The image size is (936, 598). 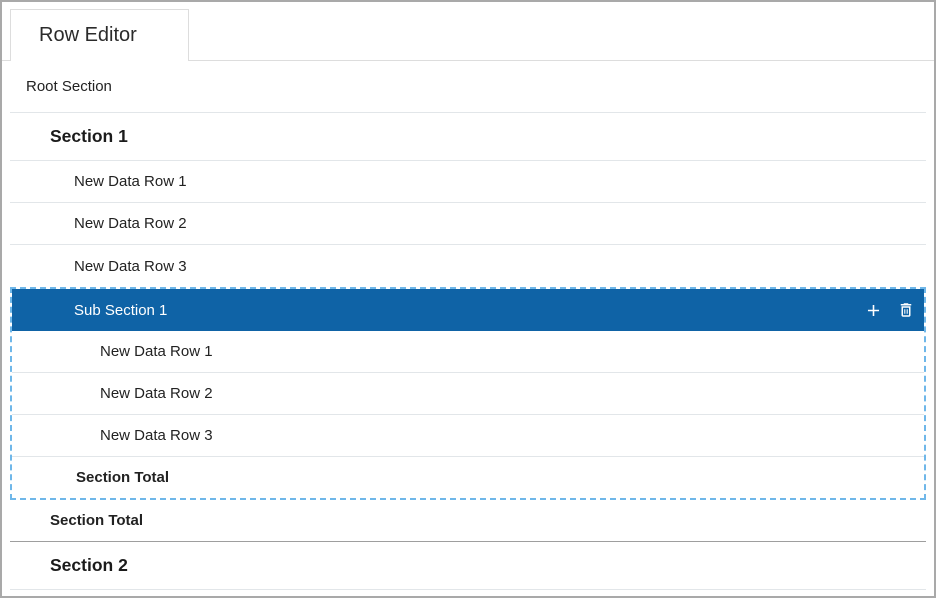 I want to click on row-section-total: Section Total, so click(x=468, y=521).